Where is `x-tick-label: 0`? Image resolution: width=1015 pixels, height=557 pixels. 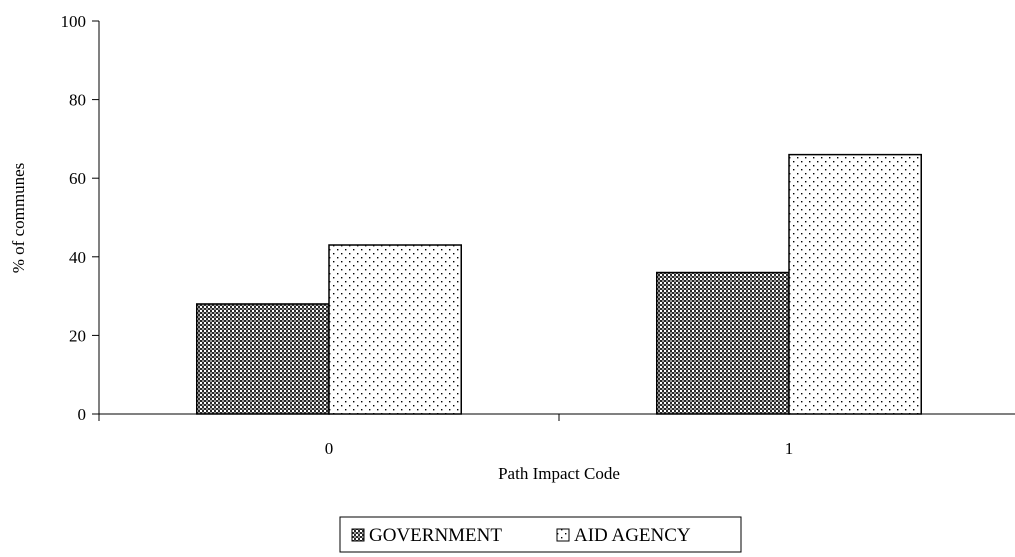
x-tick-label: 0 is located at coordinates (329, 448).